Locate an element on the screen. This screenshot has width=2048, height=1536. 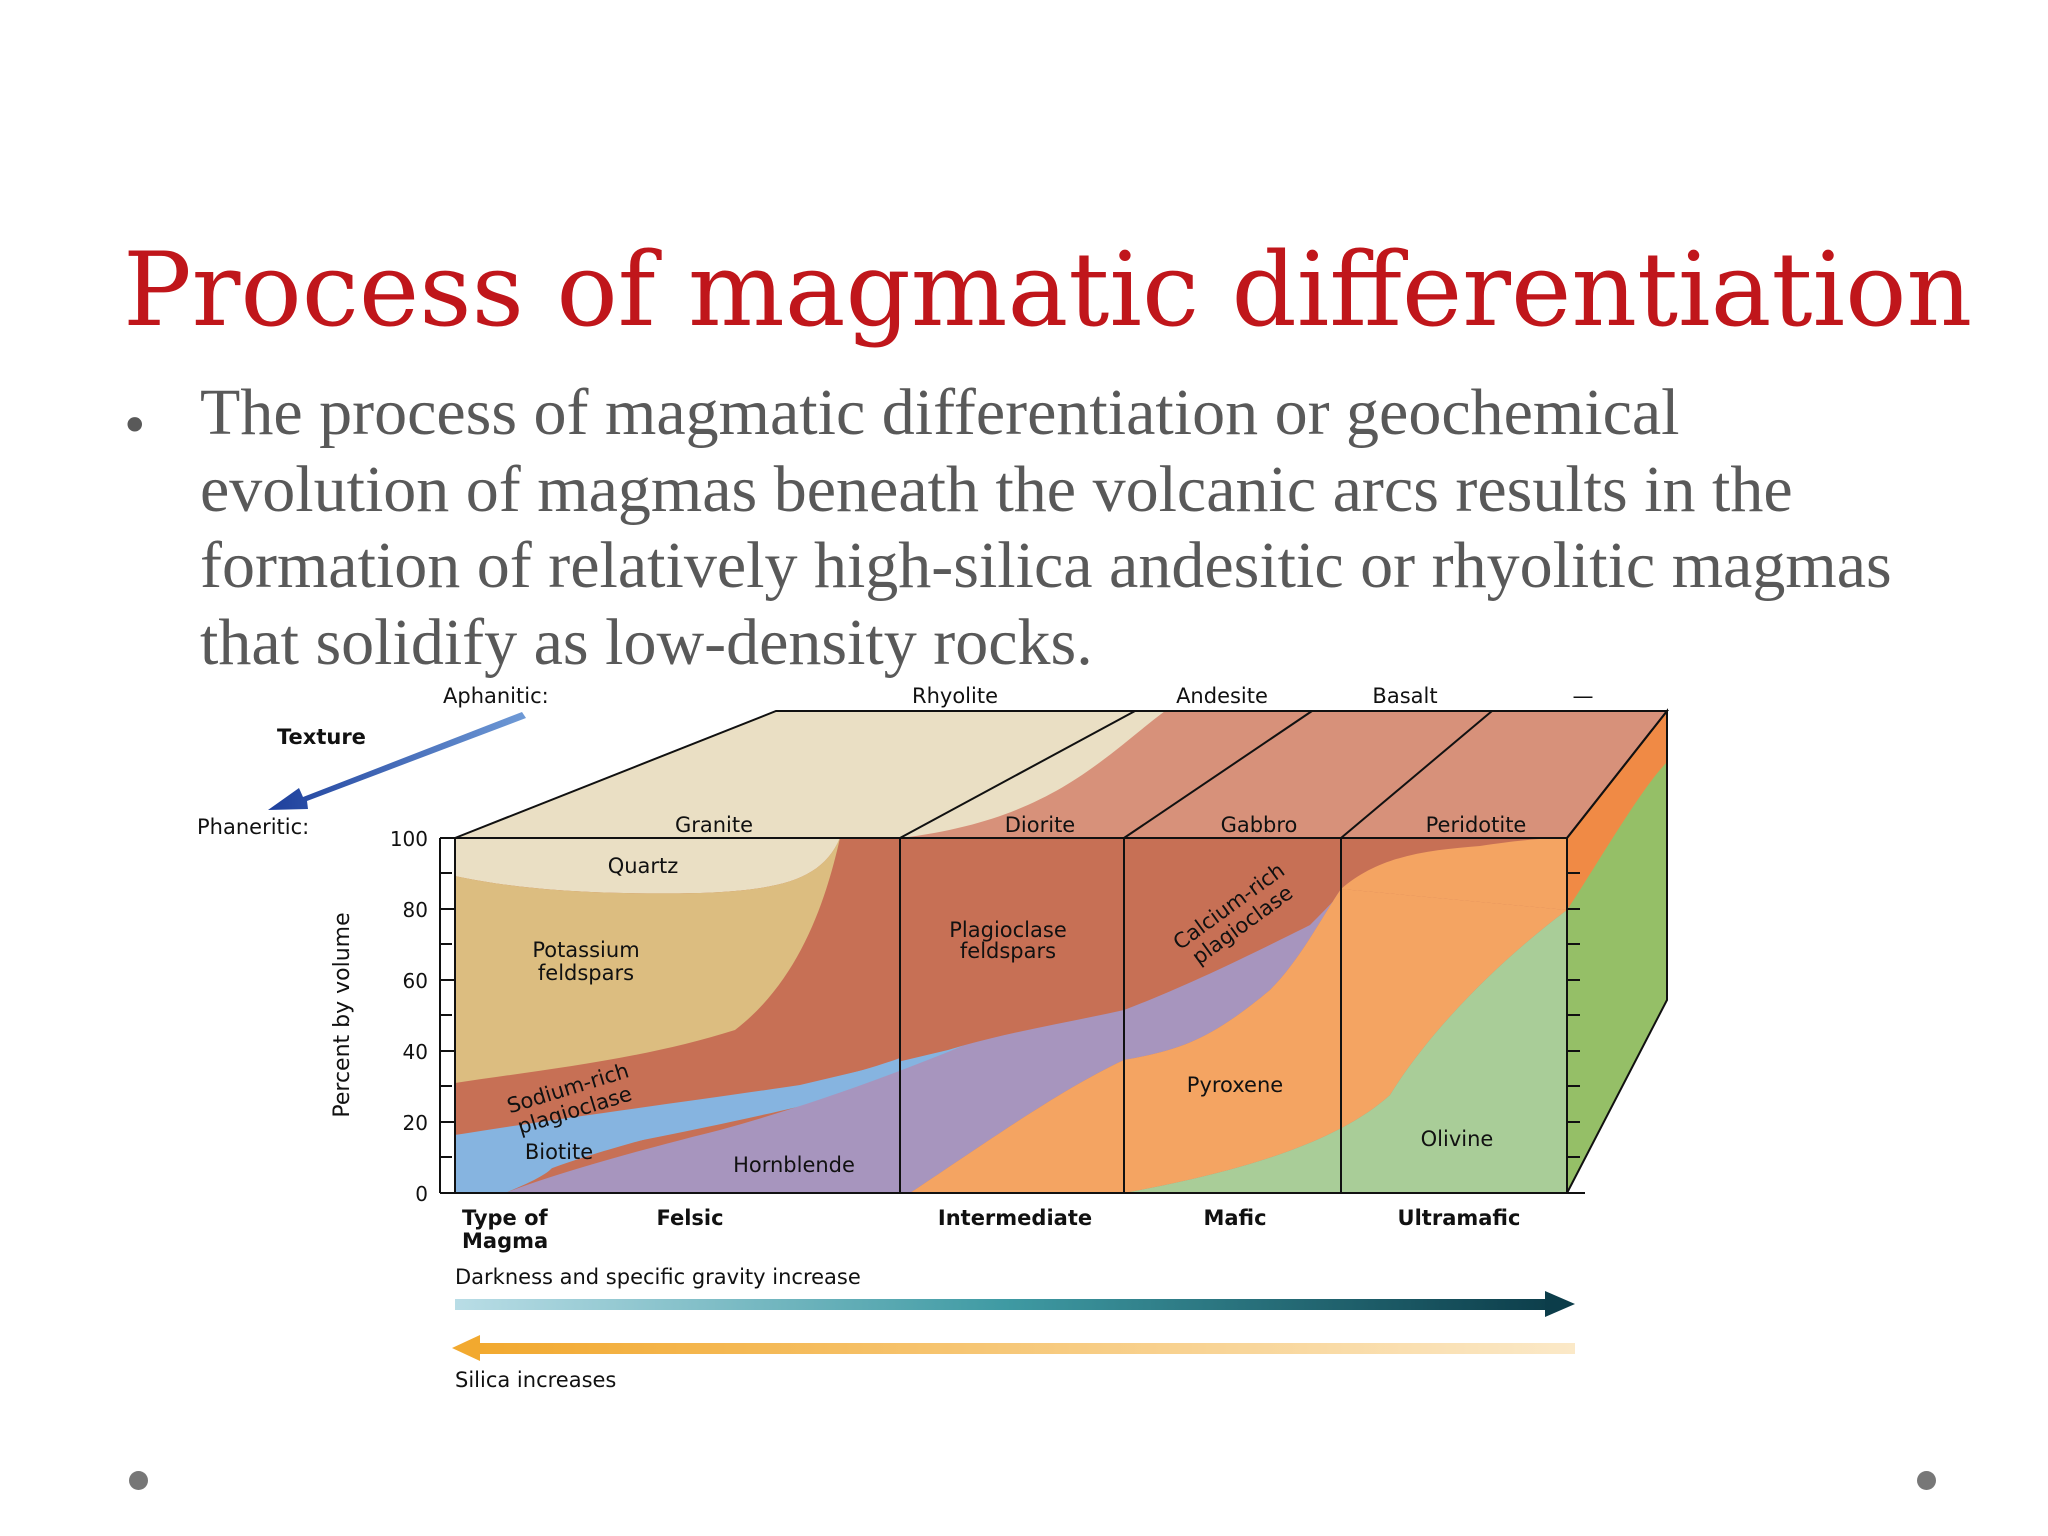
slide-corner-dot-right is located at coordinates (1926, 1480).